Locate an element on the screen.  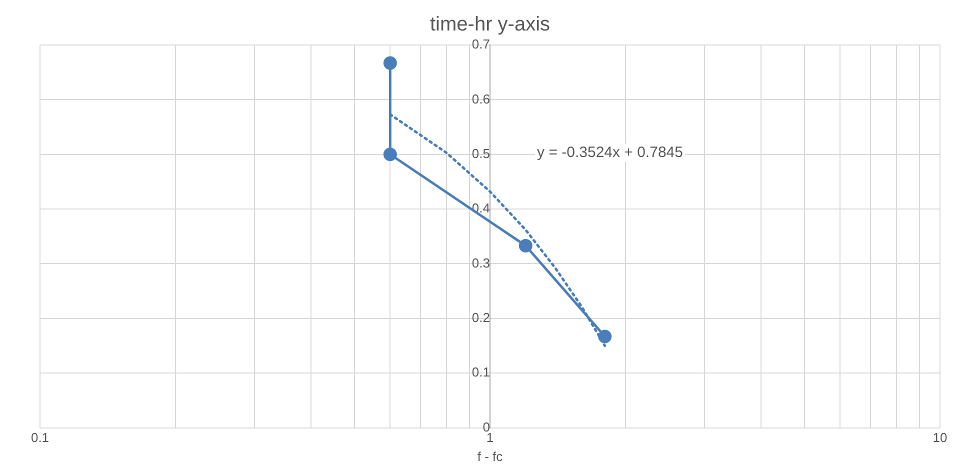
y-tick-label: 0.5 is located at coordinates (481, 153).